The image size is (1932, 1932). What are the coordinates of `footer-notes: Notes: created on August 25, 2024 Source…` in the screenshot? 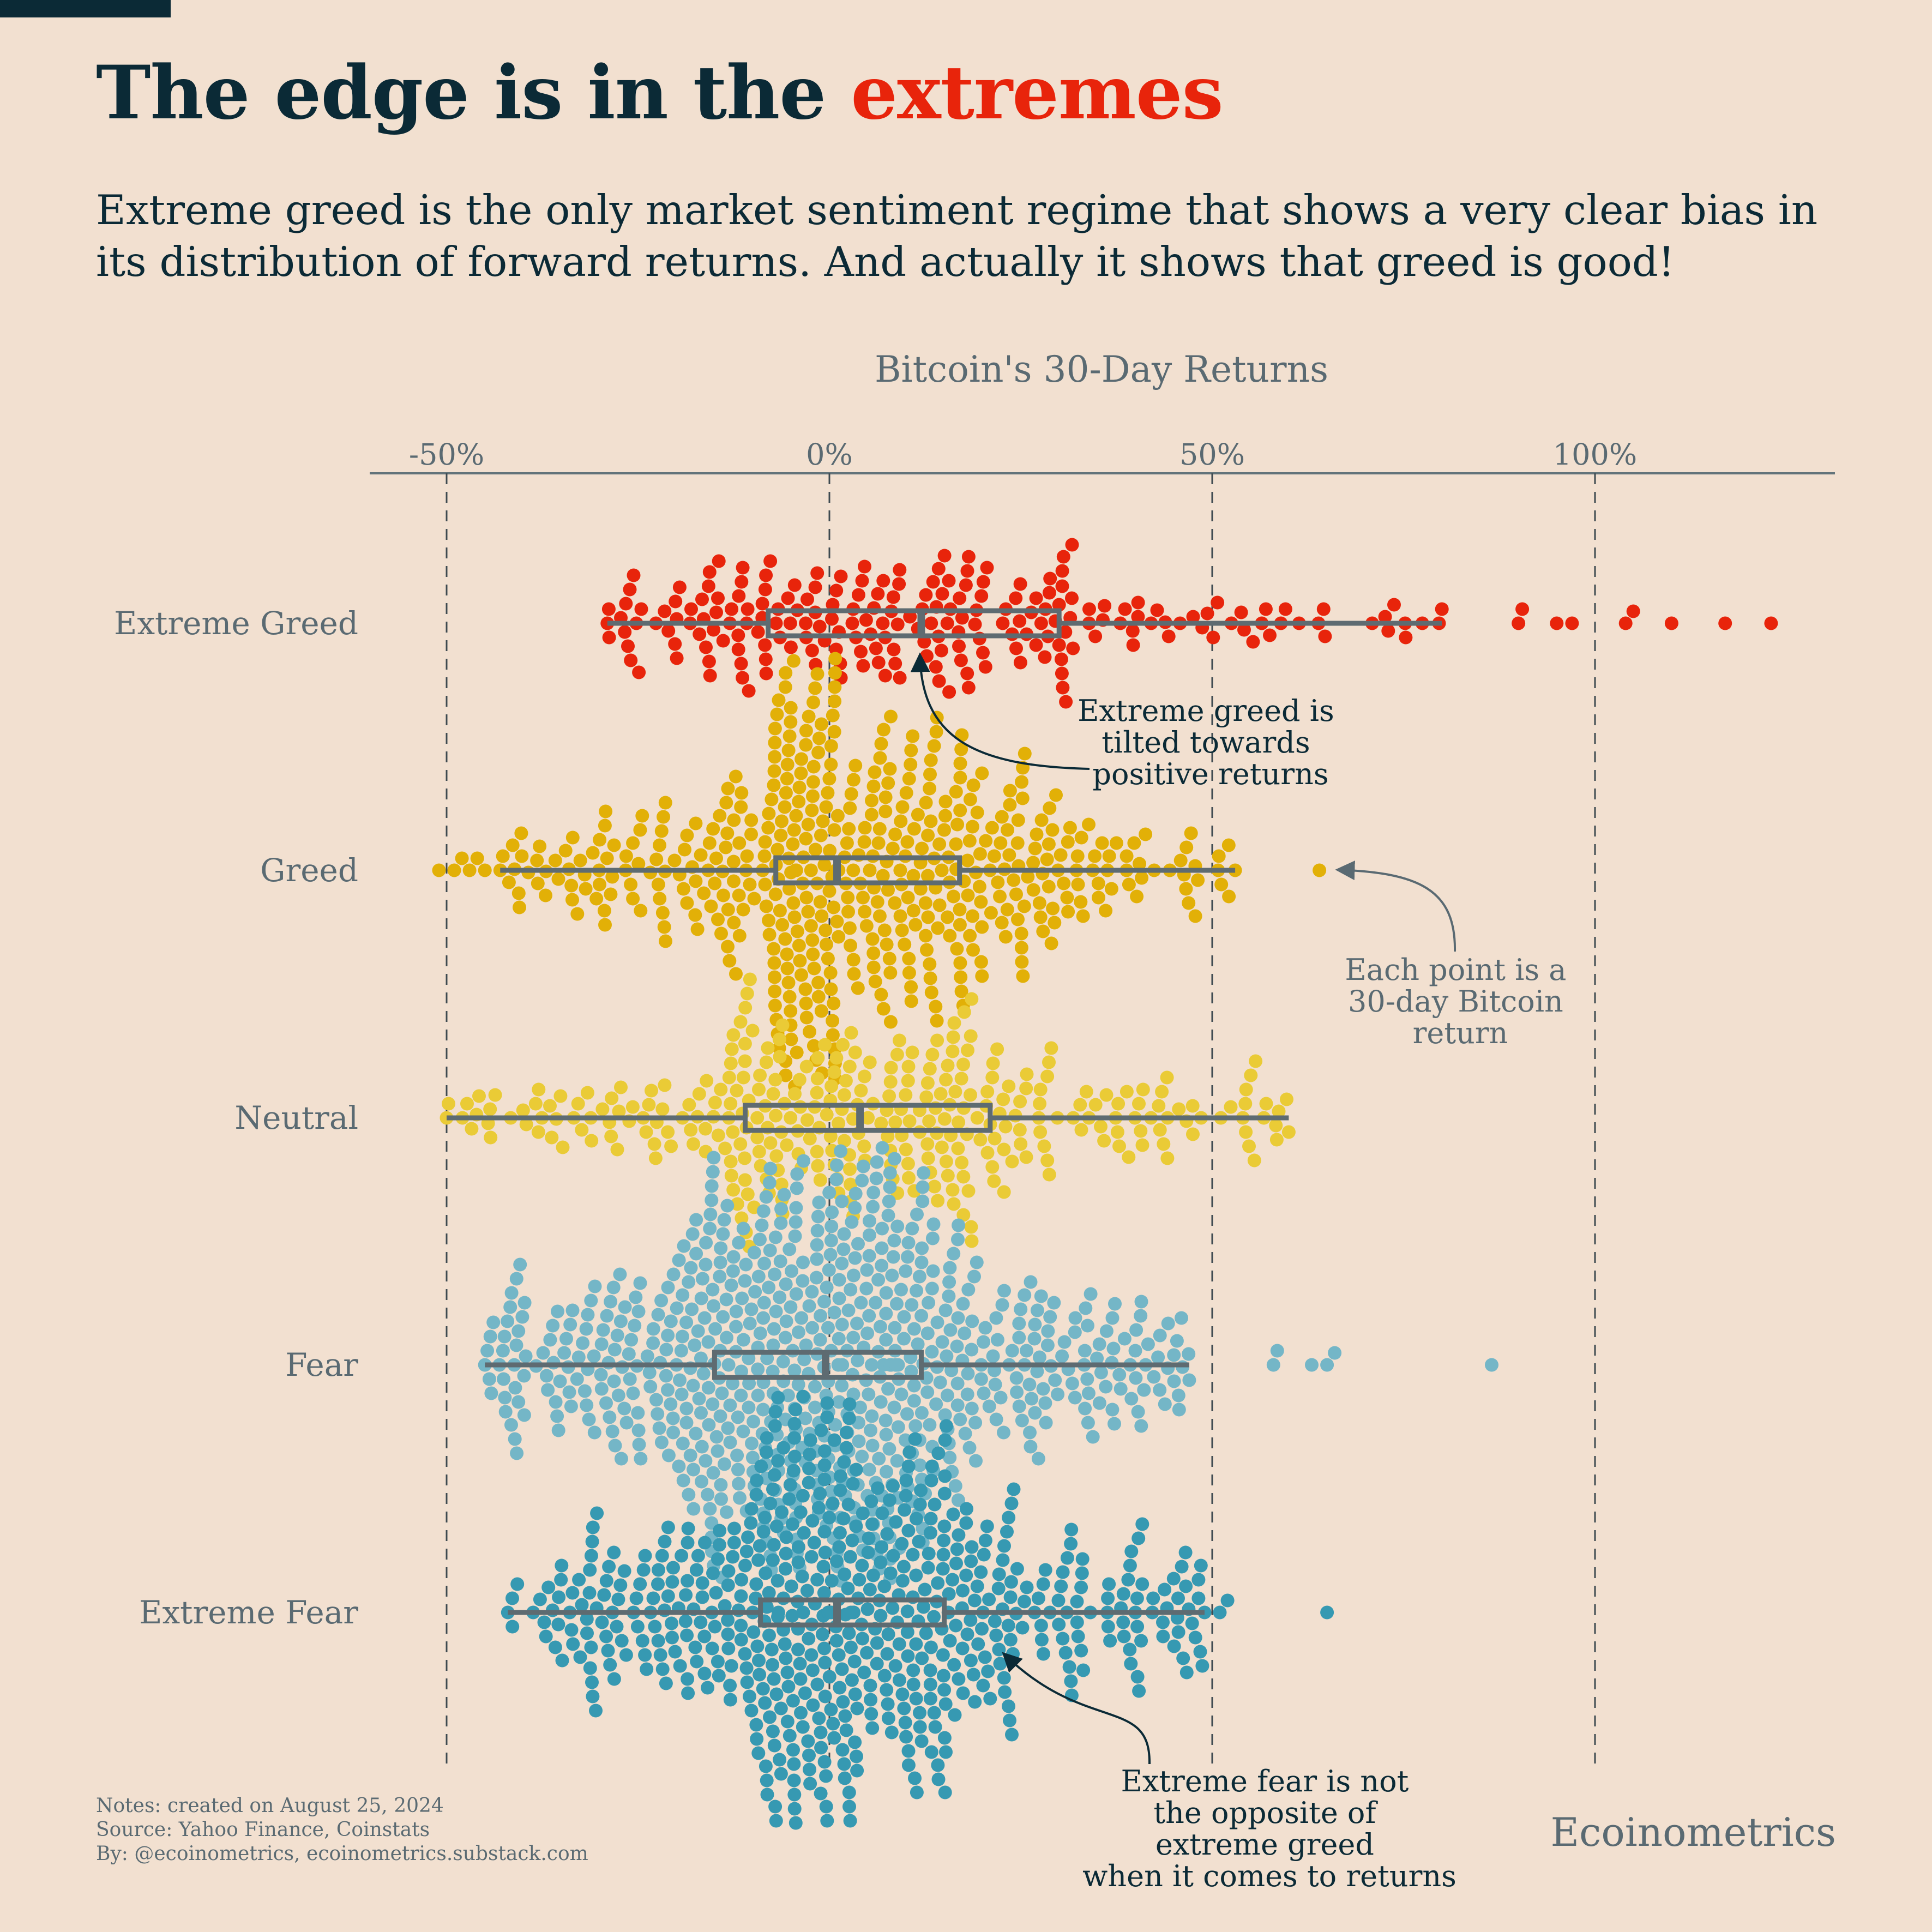 It's located at (342, 1830).